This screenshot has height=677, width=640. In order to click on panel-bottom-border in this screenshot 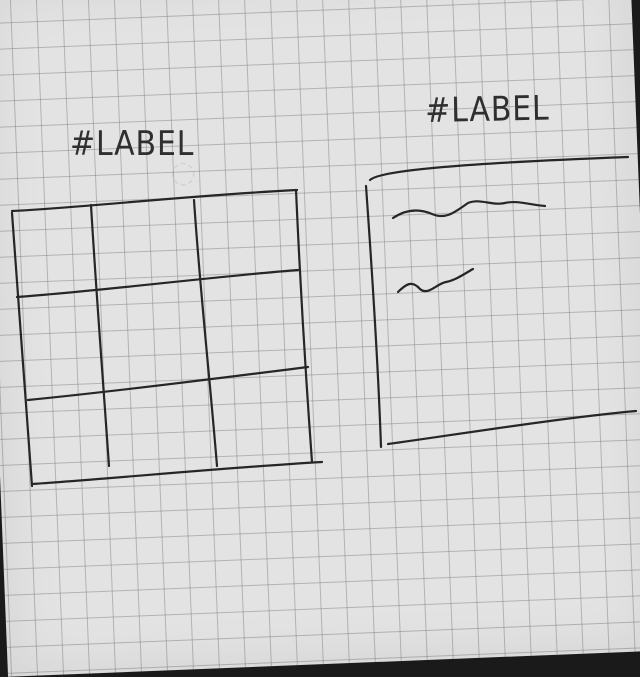, I will do `click(512, 427)`.